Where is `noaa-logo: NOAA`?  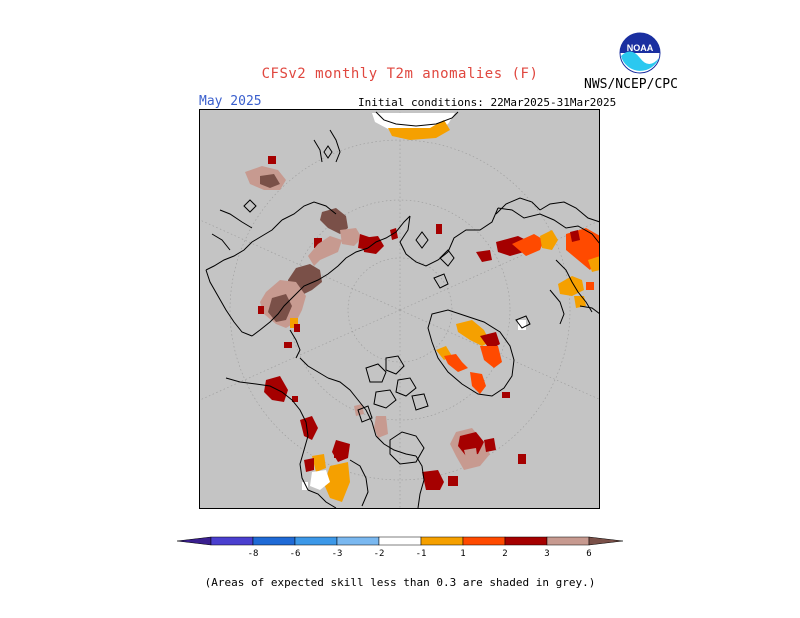
noaa-logo: NOAA is located at coordinates (640, 53).